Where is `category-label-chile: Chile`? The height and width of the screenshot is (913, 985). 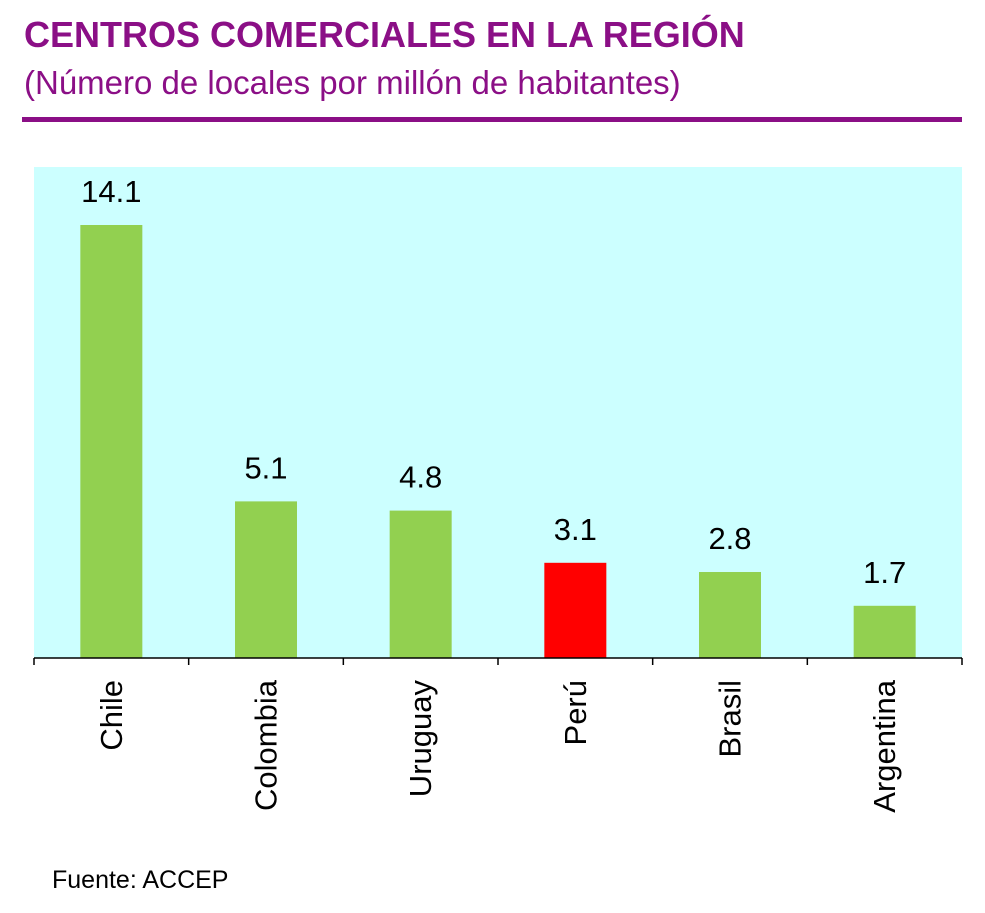
category-label-chile: Chile is located at coordinates (111, 715).